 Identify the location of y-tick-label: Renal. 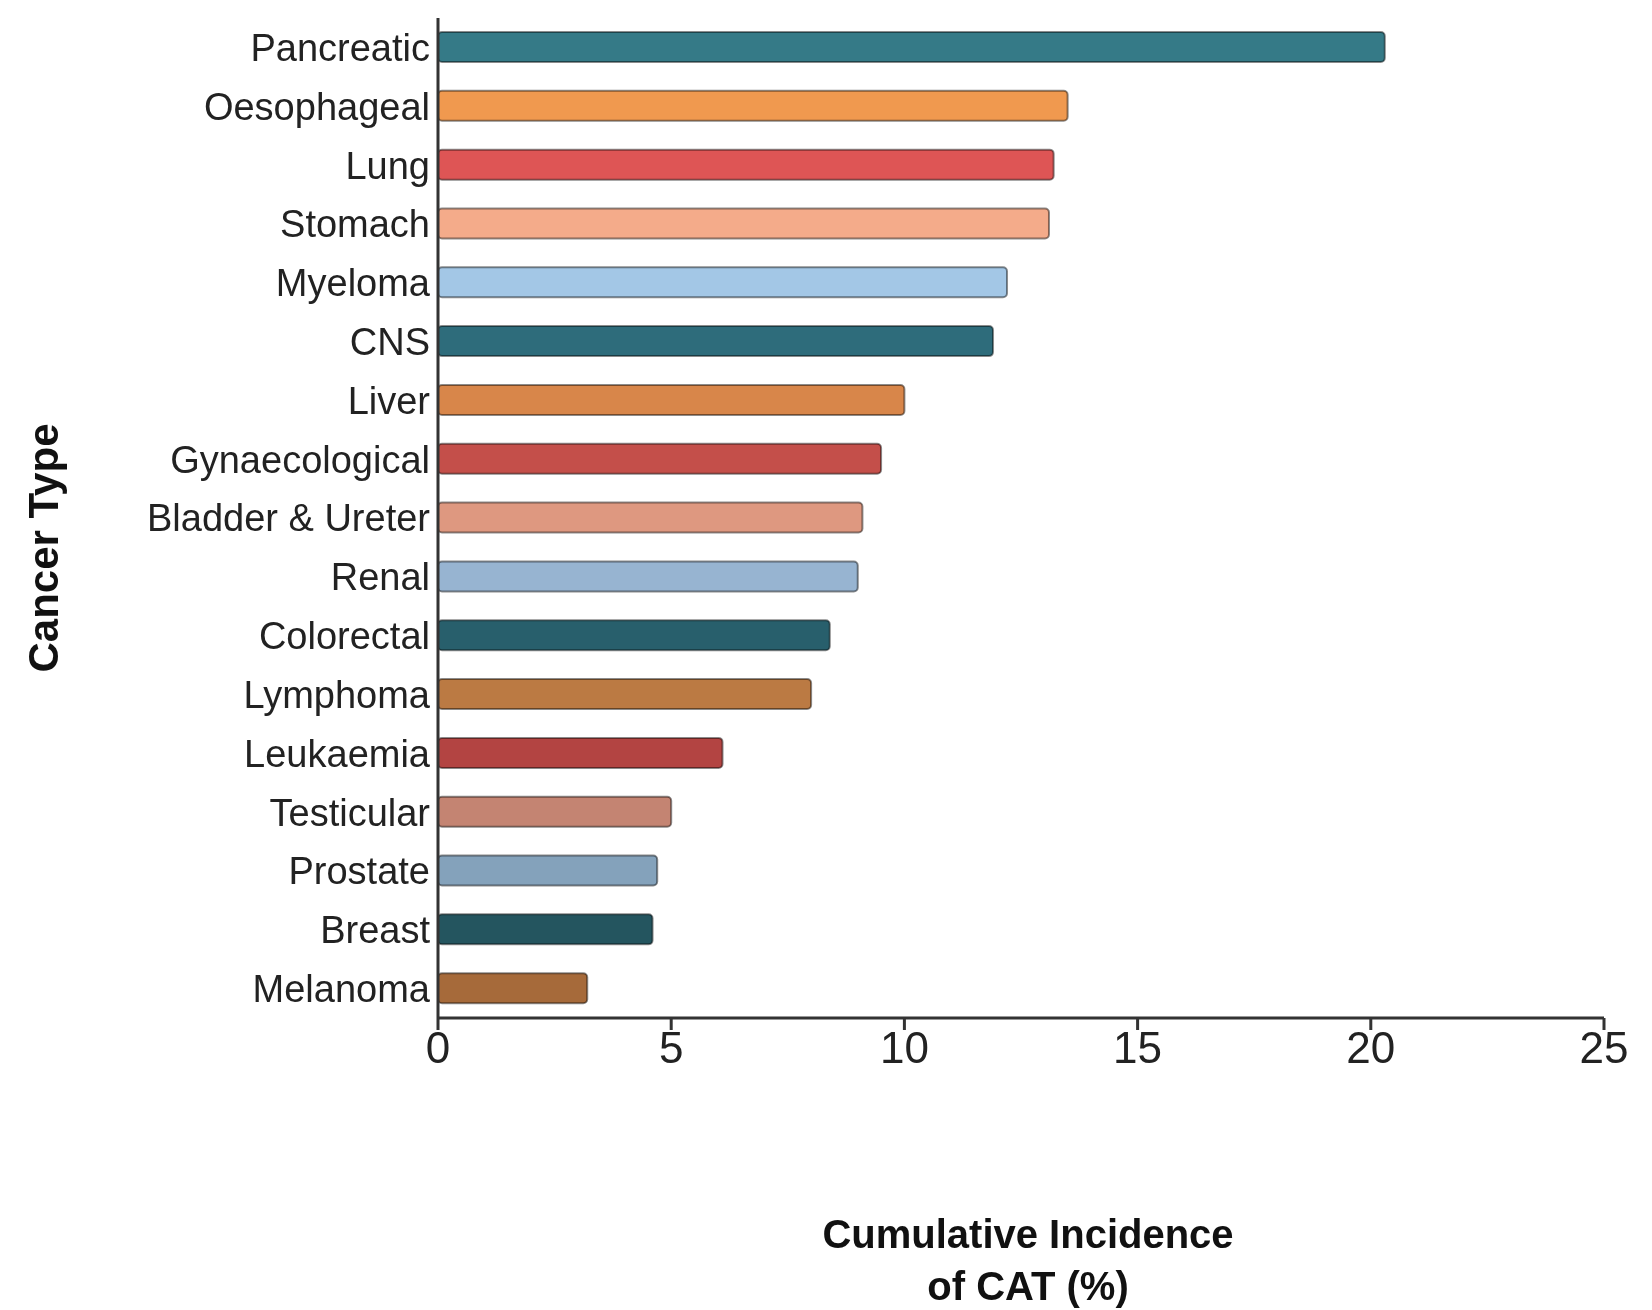
(380, 577).